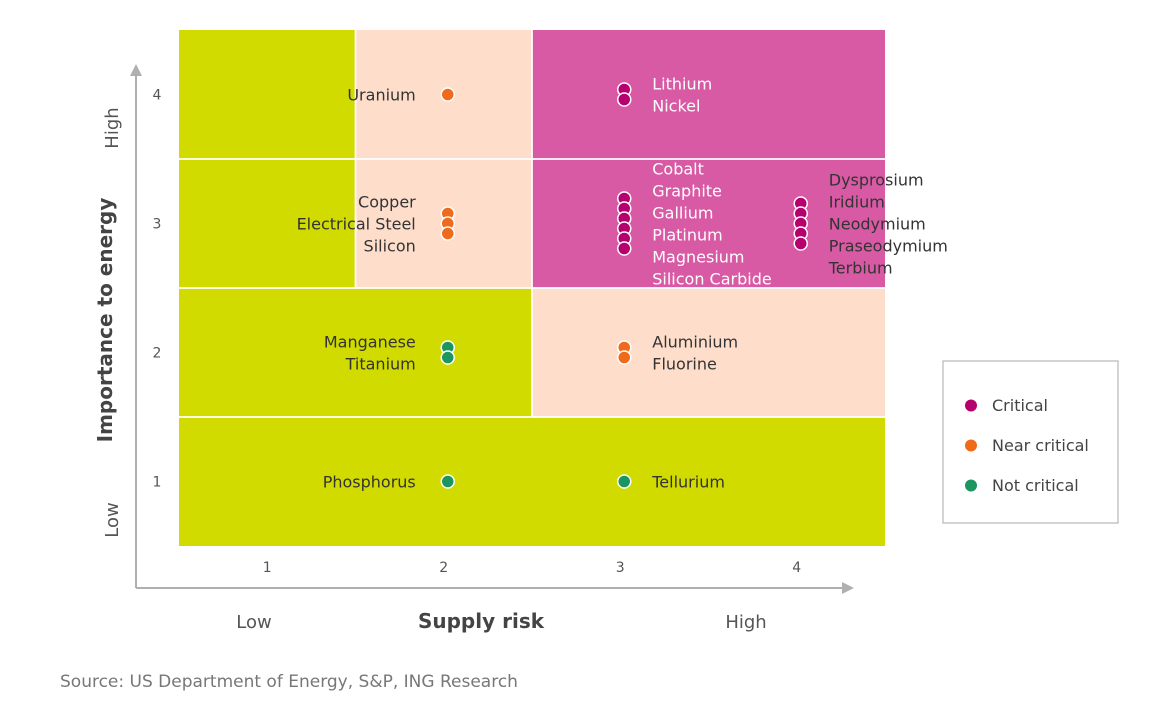 This screenshot has height=708, width=1156. What do you see at coordinates (157, 483) in the screenshot?
I see `y-tick-label: 1` at bounding box center [157, 483].